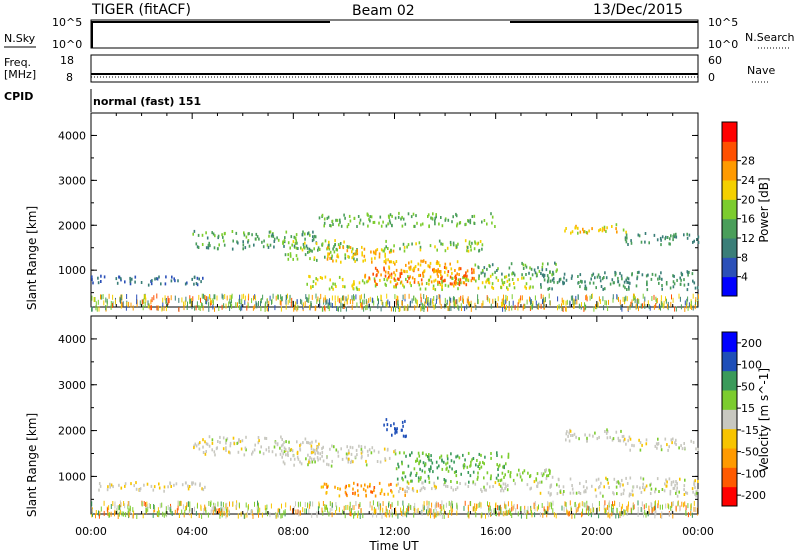 The height and width of the screenshot is (554, 800). I want to click on y-tick-label: 4000, so click(72, 339).